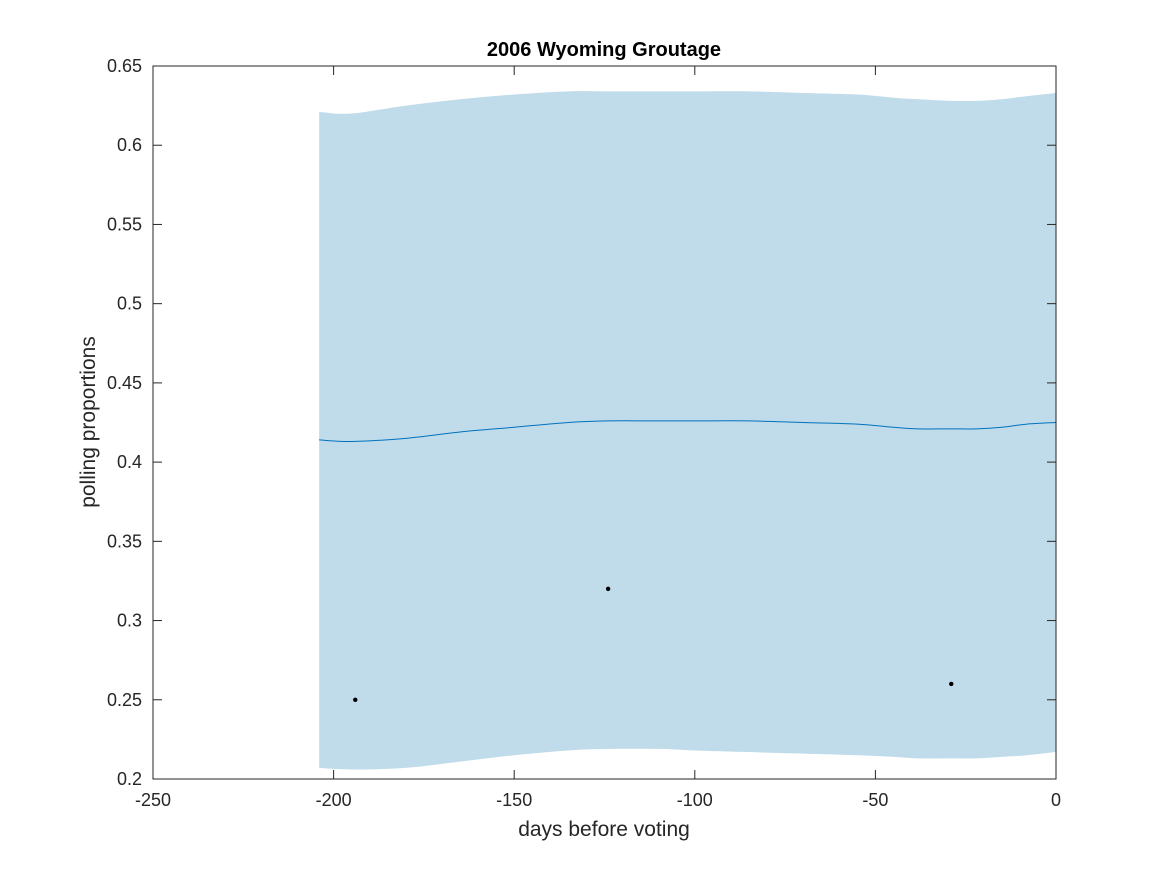 The image size is (1167, 875). What do you see at coordinates (875, 800) in the screenshot?
I see `x-tick-label: -50` at bounding box center [875, 800].